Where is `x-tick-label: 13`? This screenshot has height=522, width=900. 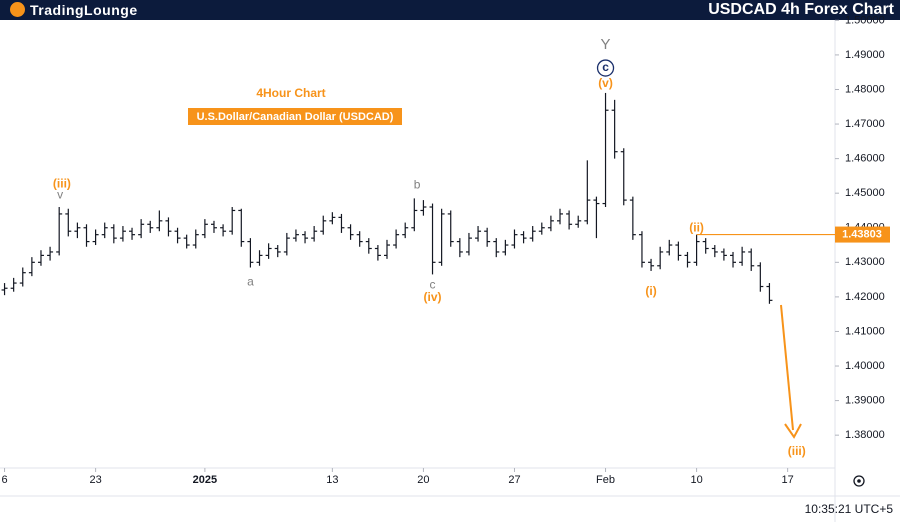
x-tick-label: 13 is located at coordinates (332, 480).